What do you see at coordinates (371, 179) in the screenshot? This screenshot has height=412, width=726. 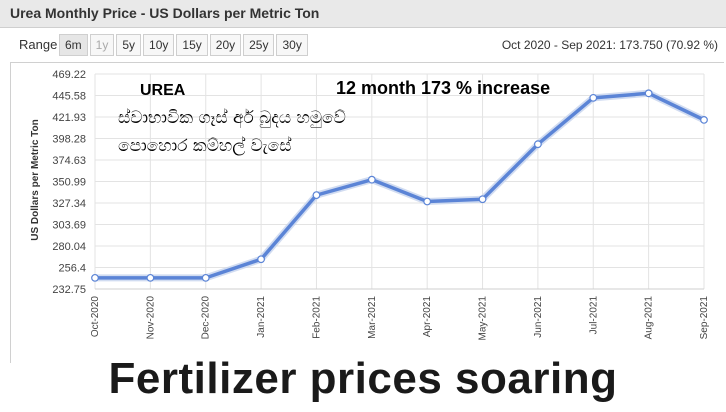 I see `data-point-mar-2021` at bounding box center [371, 179].